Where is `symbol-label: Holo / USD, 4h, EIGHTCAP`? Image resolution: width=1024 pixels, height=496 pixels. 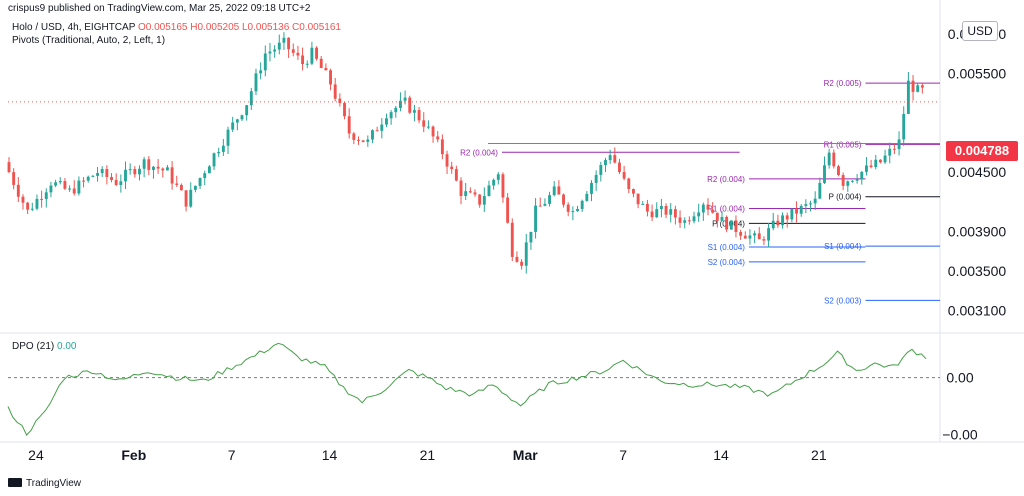 symbol-label: Holo / USD, 4h, EIGHTCAP is located at coordinates (74, 27).